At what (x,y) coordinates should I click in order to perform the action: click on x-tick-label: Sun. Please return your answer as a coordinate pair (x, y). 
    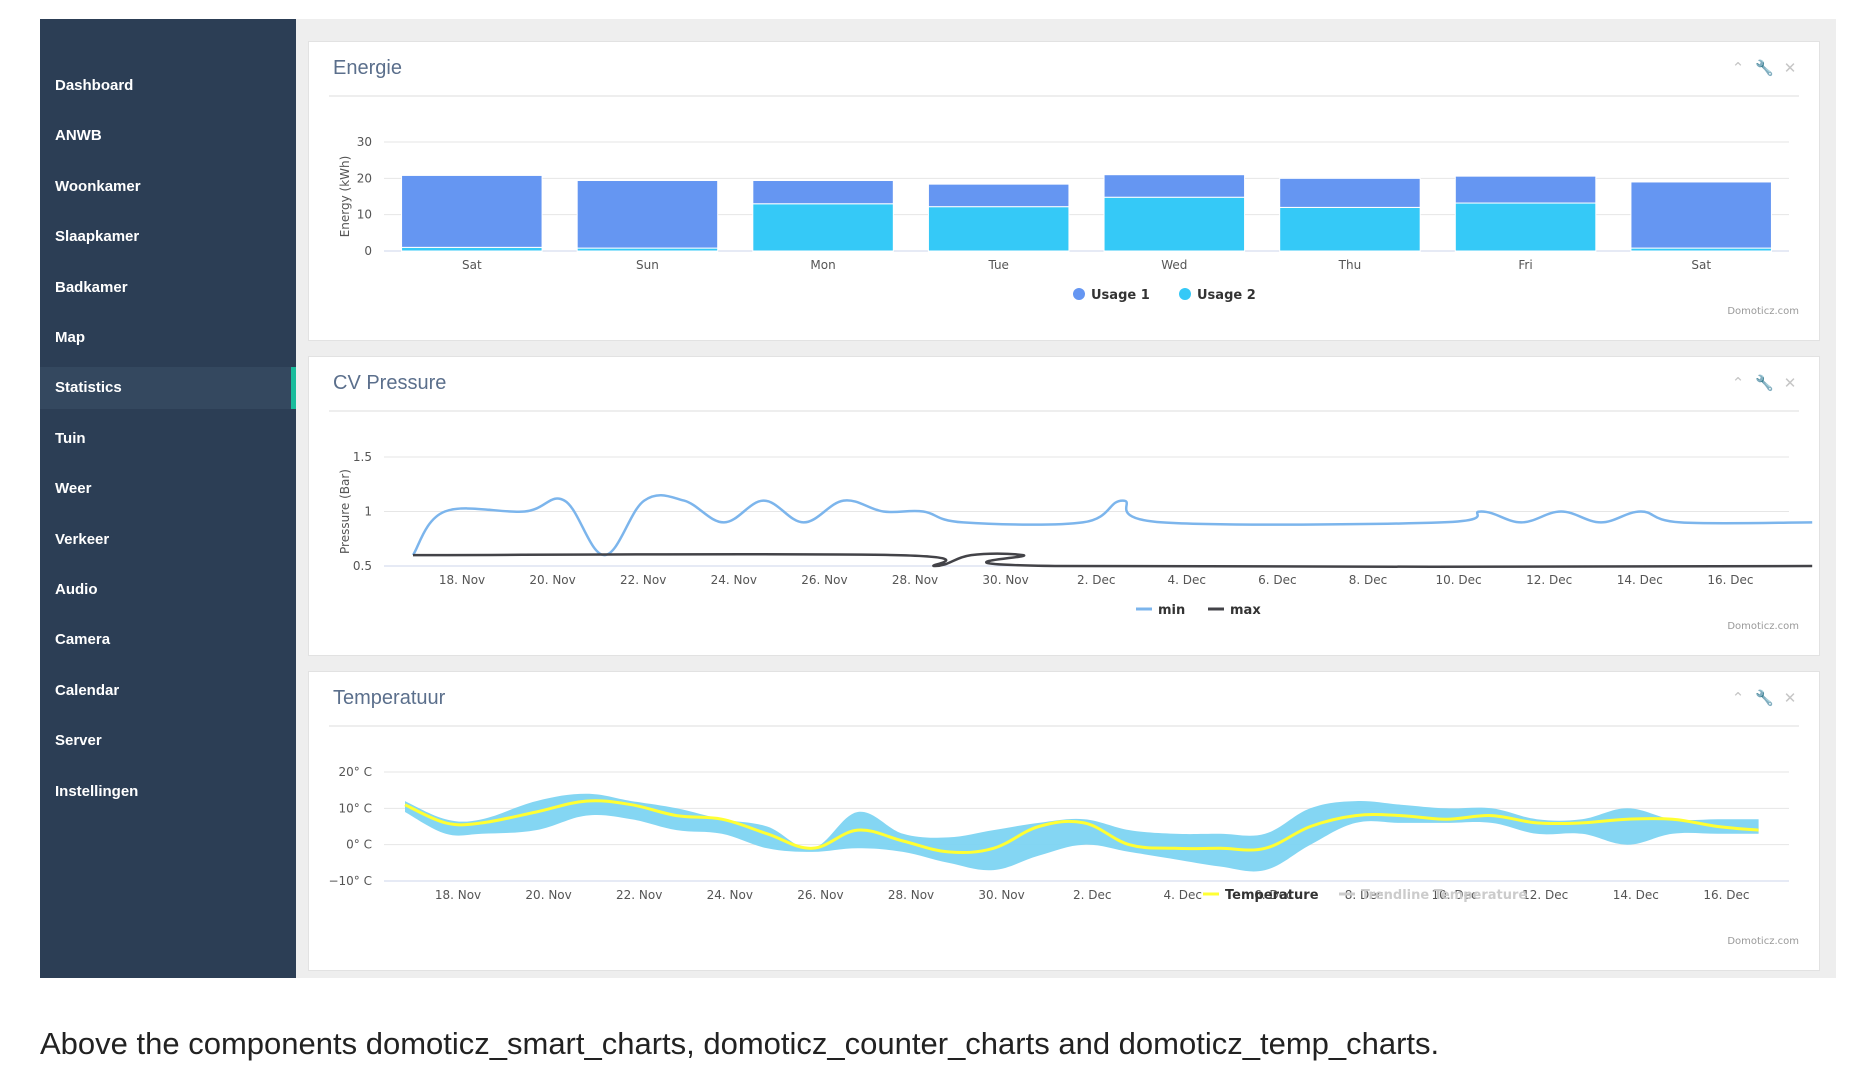
    Looking at the image, I should click on (647, 265).